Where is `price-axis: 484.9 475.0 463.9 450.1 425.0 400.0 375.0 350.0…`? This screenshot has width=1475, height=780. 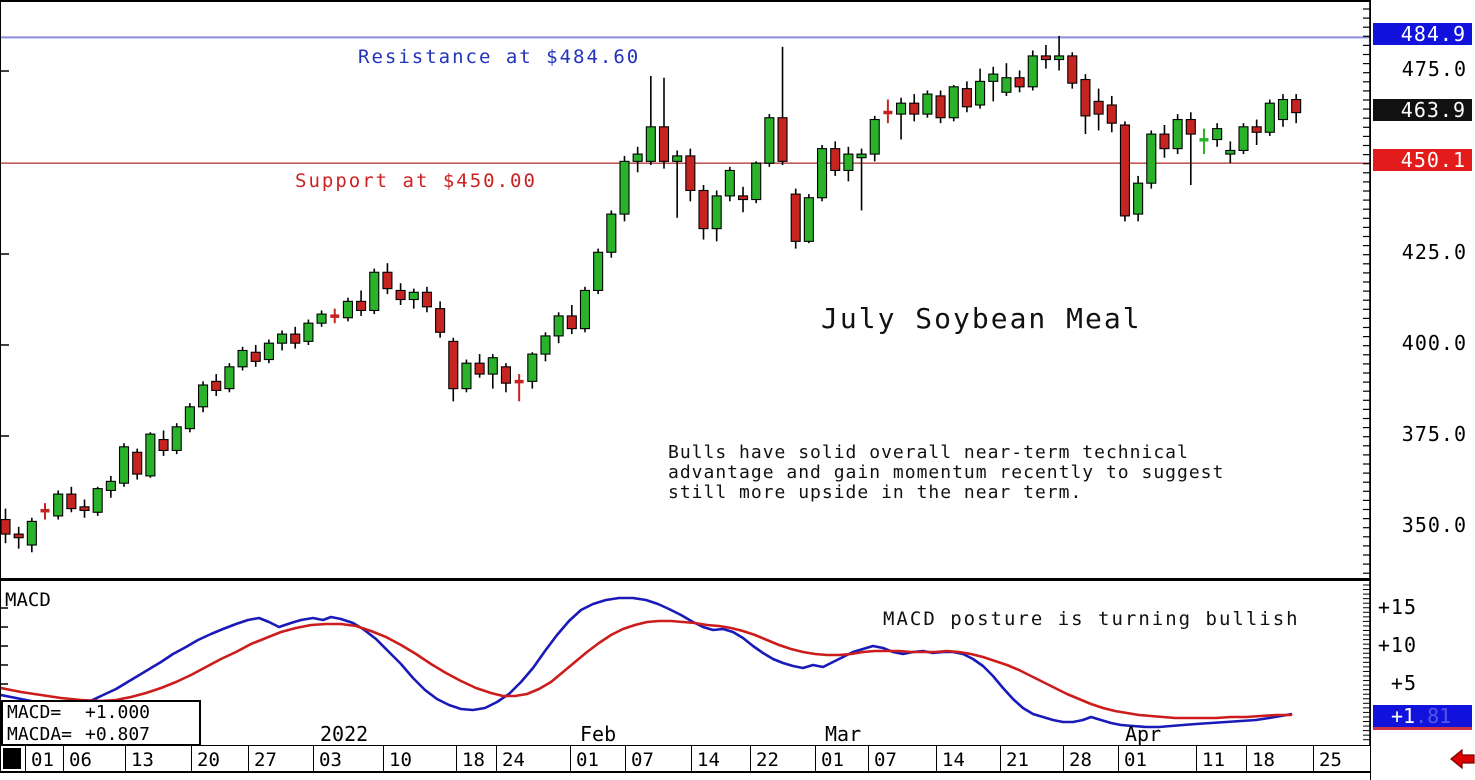 price-axis: 484.9 475.0 463.9 450.1 425.0 400.0 375.0 350.0… is located at coordinates (1422, 390).